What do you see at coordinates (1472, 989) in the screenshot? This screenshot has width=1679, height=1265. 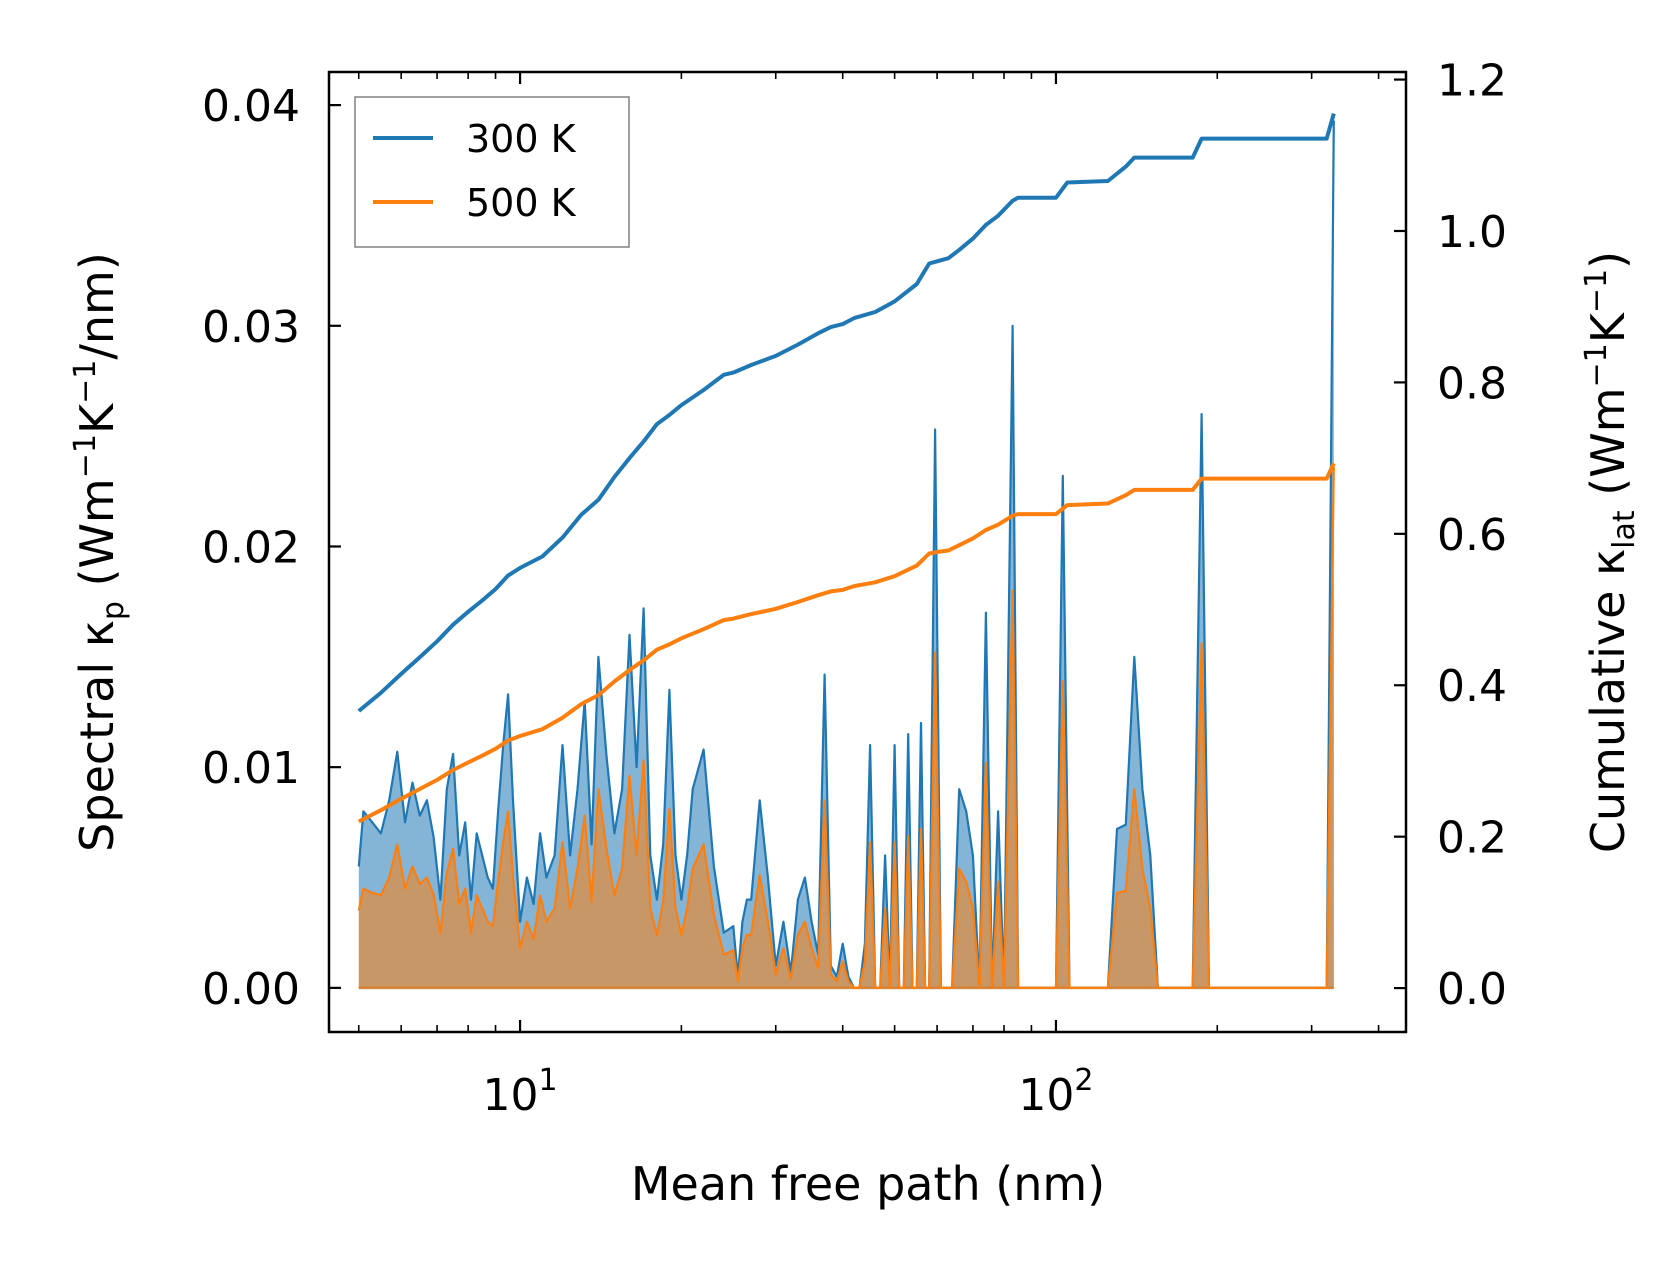 I see `y-right-tick-label: 0.0` at bounding box center [1472, 989].